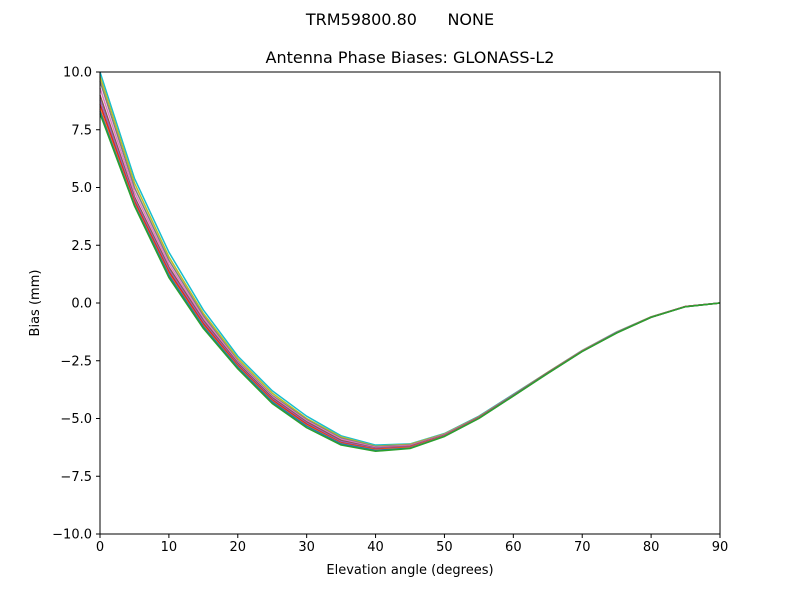  I want to click on x-tick-label: 0, so click(100, 547).